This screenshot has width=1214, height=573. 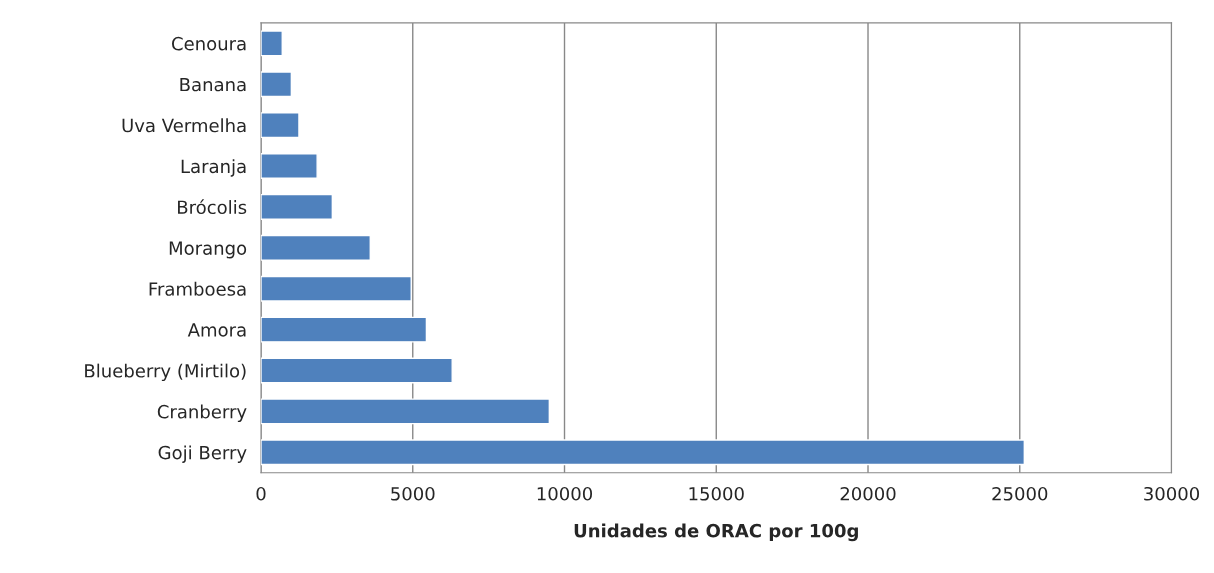 I want to click on x-tick-label: 20000, so click(x=868, y=493).